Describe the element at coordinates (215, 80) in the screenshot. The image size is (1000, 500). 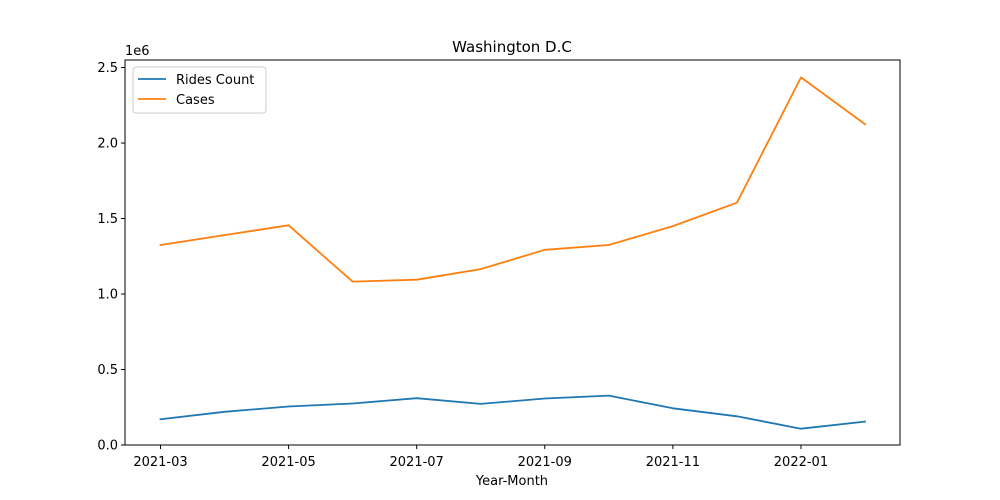
I see `legend-label: Rides Count` at that location.